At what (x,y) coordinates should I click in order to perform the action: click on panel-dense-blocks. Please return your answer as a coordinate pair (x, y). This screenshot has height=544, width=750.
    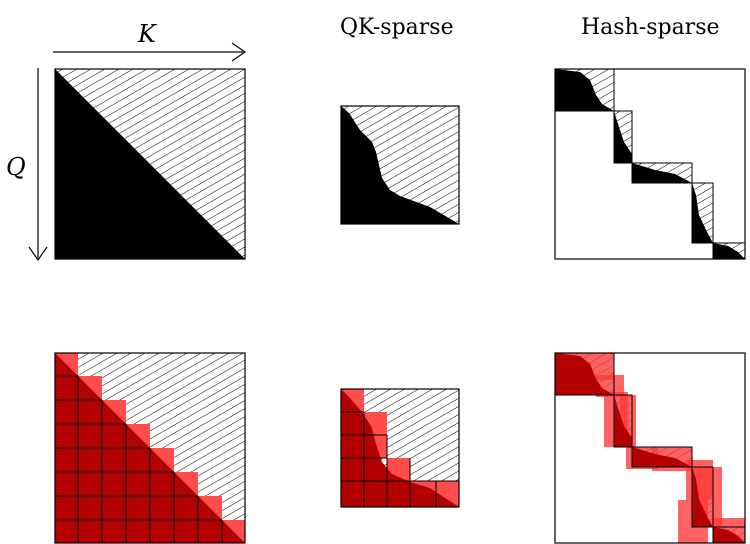
    Looking at the image, I should click on (150, 448).